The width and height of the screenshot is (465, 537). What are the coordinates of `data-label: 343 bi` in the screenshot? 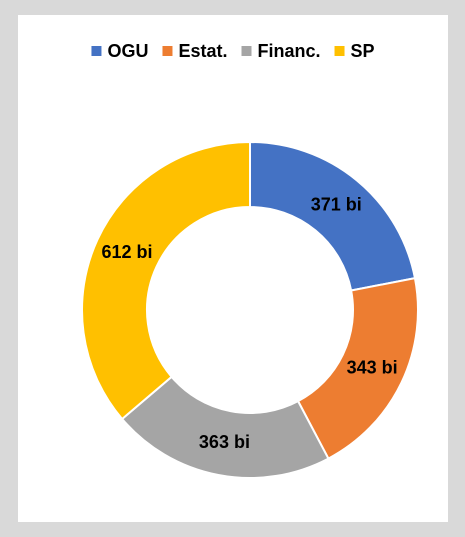 It's located at (372, 367).